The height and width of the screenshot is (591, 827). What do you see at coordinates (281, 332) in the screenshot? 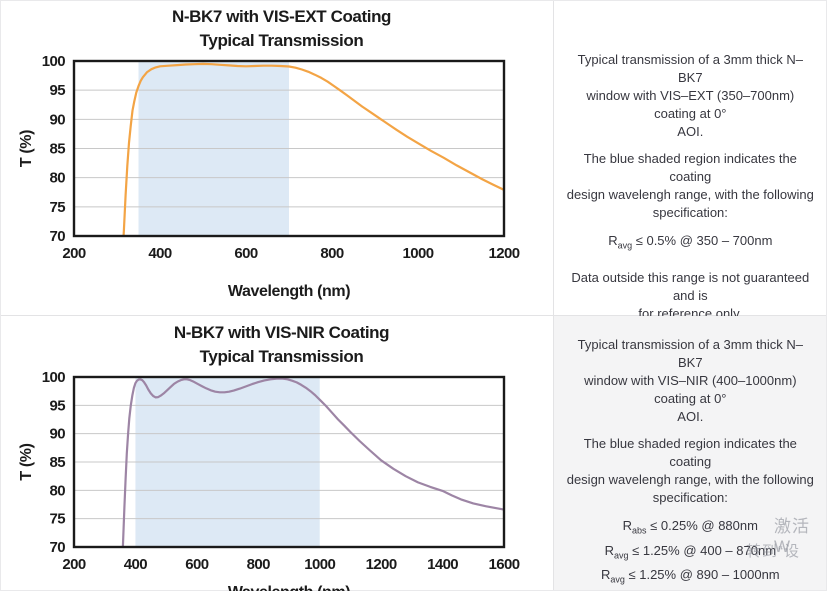
I see `chart-title-line1: N-BK7 with VIS-NIR Coating` at bounding box center [281, 332].